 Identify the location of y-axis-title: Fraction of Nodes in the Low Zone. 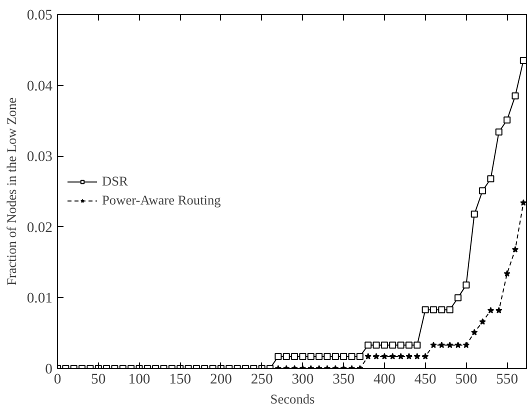
(11, 191).